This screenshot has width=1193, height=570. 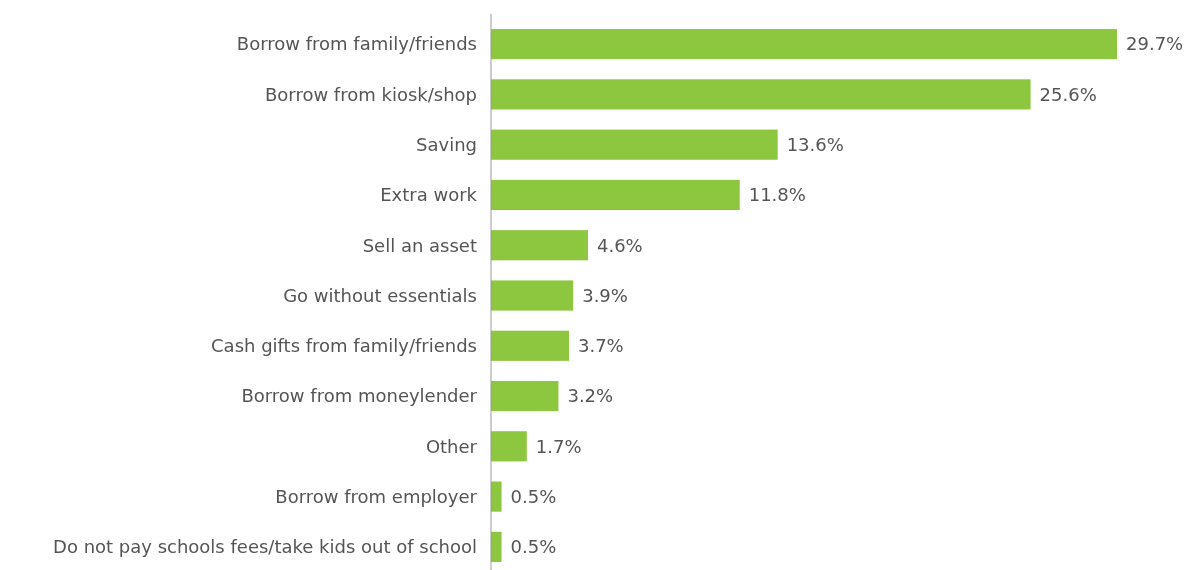 What do you see at coordinates (419, 245) in the screenshot?
I see `y-tick-label: Sell an asset` at bounding box center [419, 245].